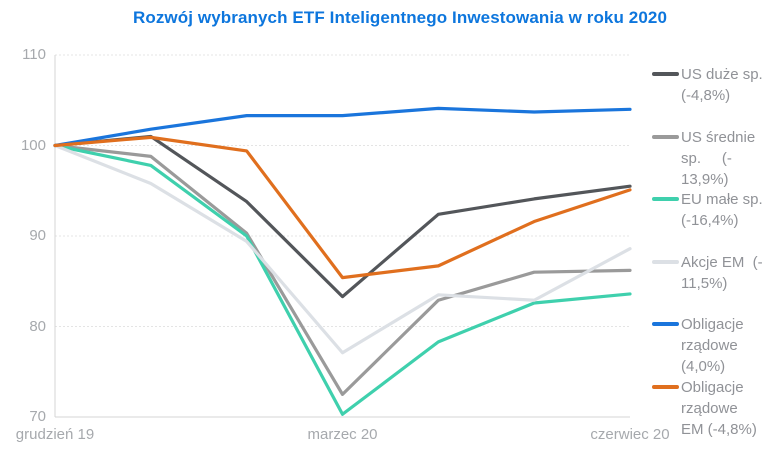  Describe the element at coordinates (342, 434) in the screenshot. I see `x-tick-label-3: marzec 20` at that location.